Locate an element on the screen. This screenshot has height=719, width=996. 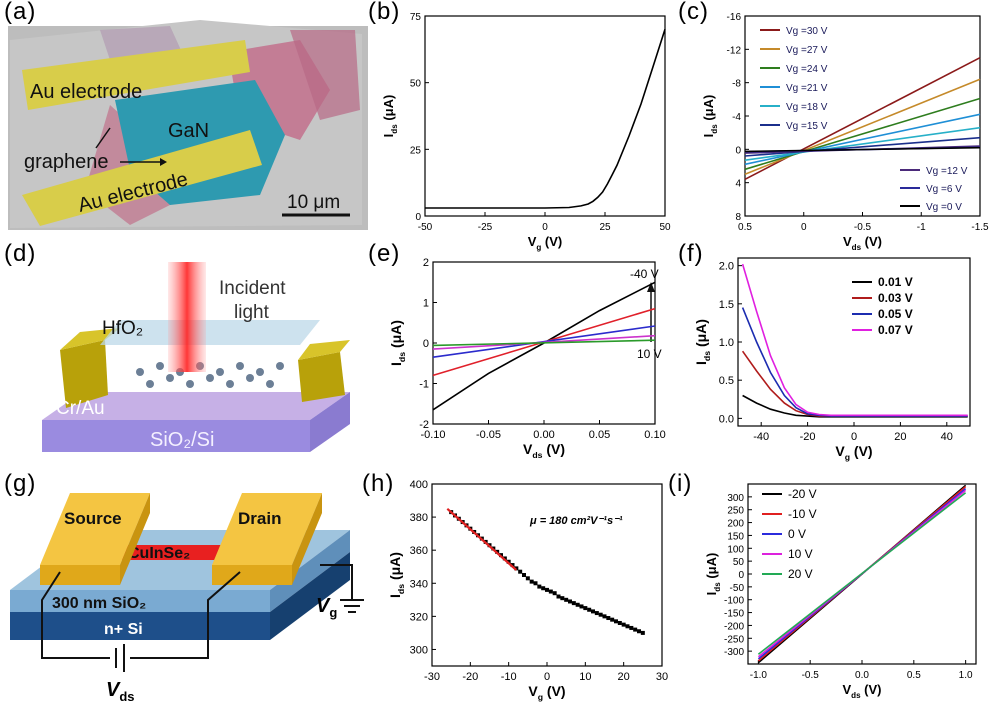
panel-e-ylabel: Ids (μA) is located at coordinates (397, 343).